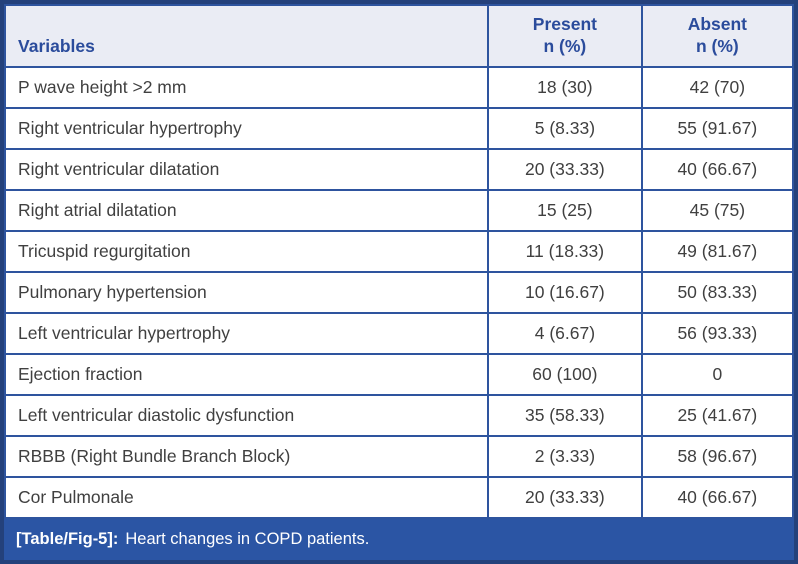 The height and width of the screenshot is (564, 798). What do you see at coordinates (717, 128) in the screenshot?
I see `value-cell: 55 (91.67)` at bounding box center [717, 128].